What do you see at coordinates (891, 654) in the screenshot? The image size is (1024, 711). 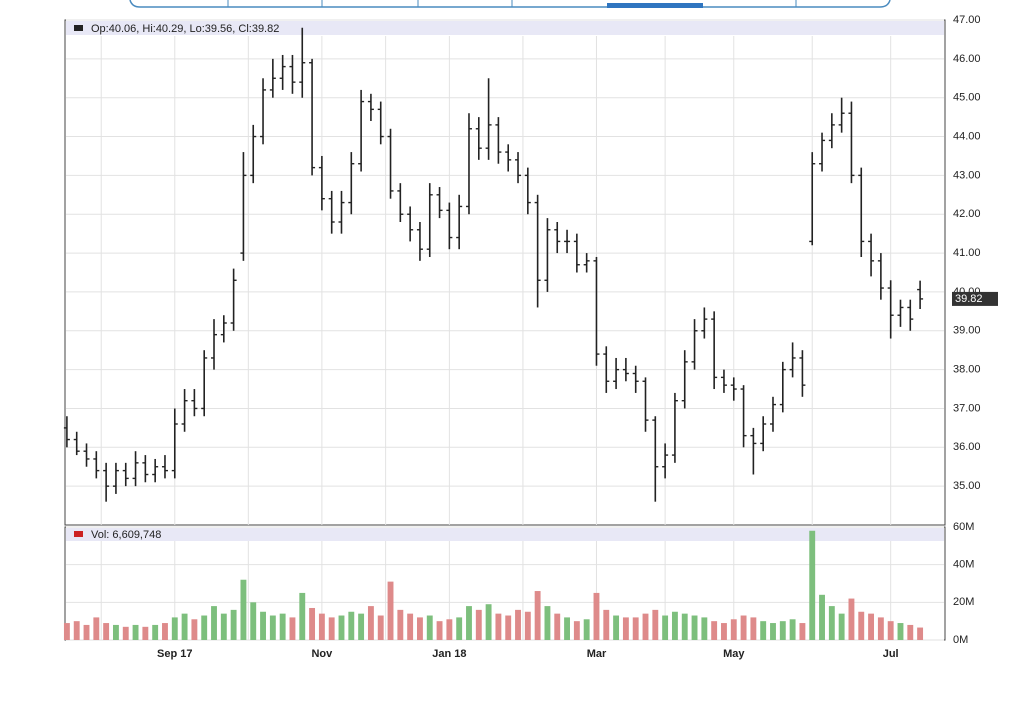 I see `x-tick-label: Jul` at bounding box center [891, 654].